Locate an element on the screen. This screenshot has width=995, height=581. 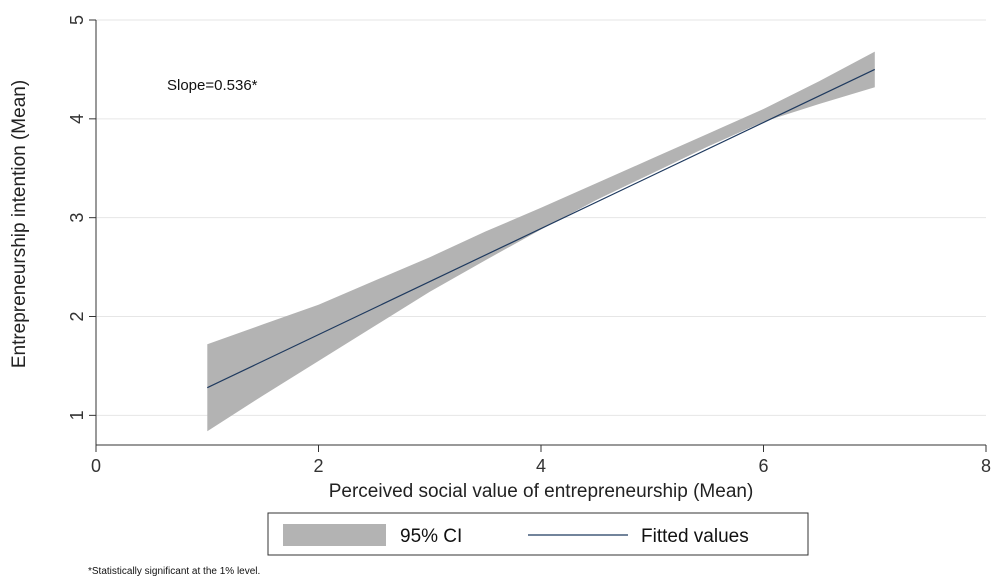
x-tick-label: 0 is located at coordinates (96, 466).